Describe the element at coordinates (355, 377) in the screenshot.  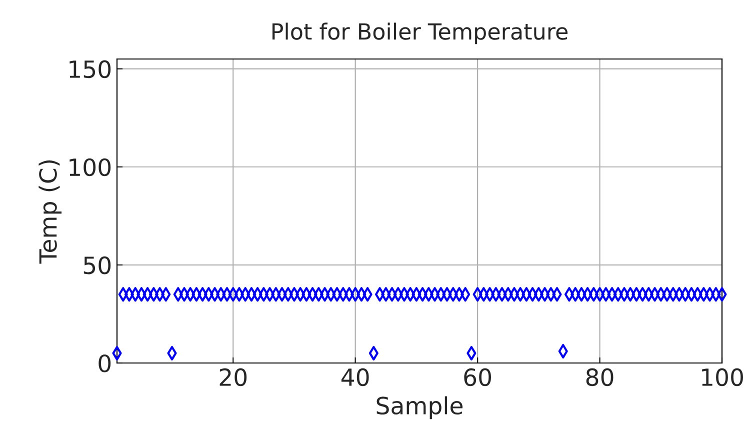
I see `x-tick-label: 40` at that location.